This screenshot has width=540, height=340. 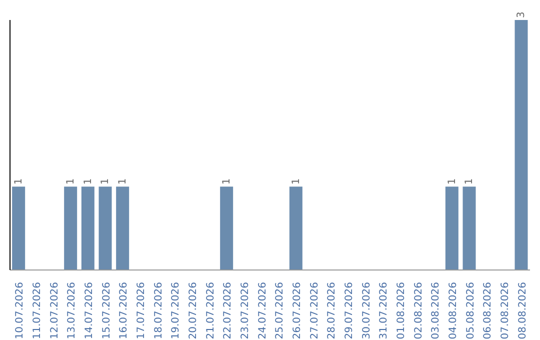 What do you see at coordinates (522, 311) in the screenshot?
I see `x-tick-label: 08.08.2026` at bounding box center [522, 311].